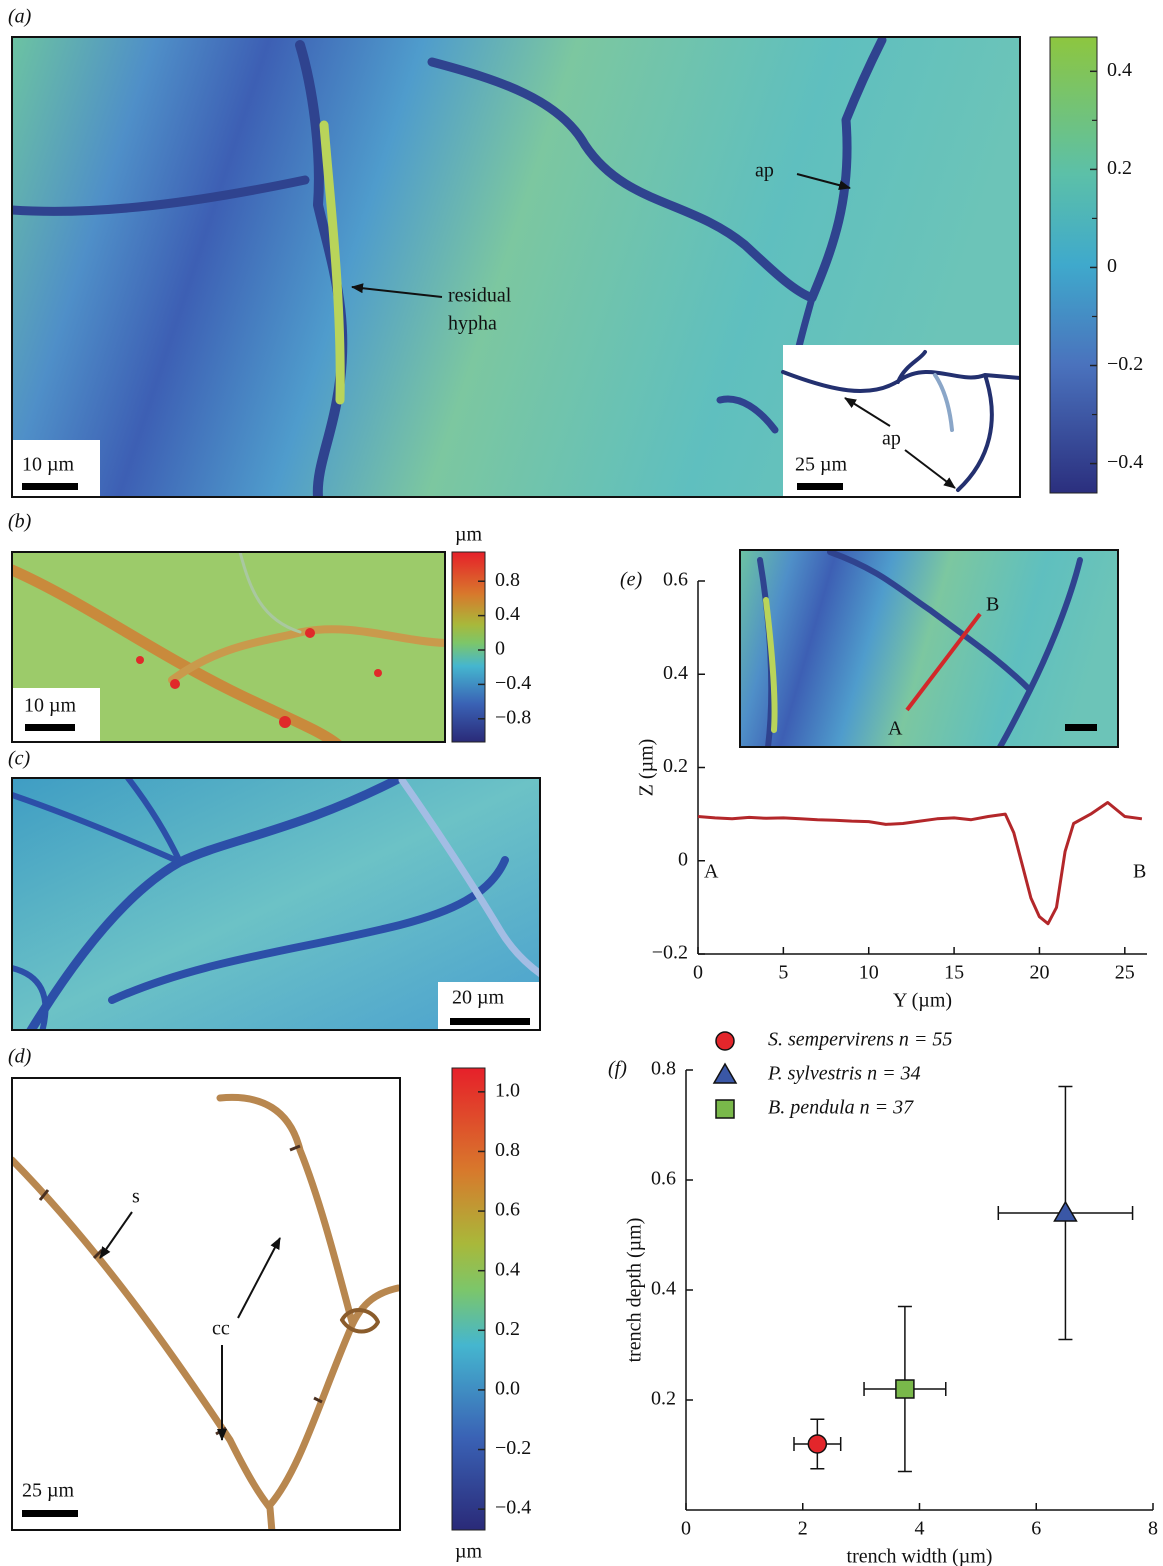 The height and width of the screenshot is (1566, 1163). What do you see at coordinates (922, 1001) in the screenshot?
I see `x-axis-title: Y (µm)` at bounding box center [922, 1001].